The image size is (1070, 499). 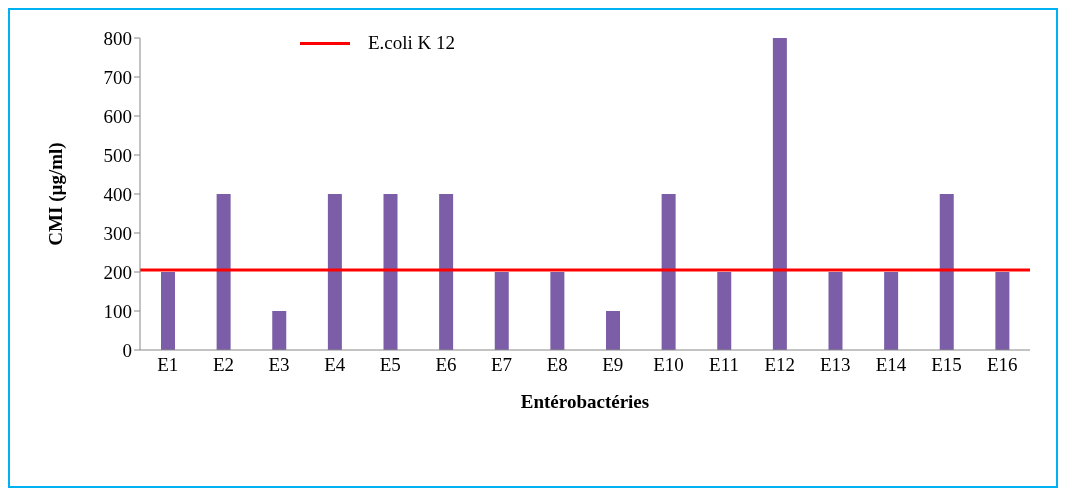 I want to click on x-tick-label: E4, so click(x=335, y=365).